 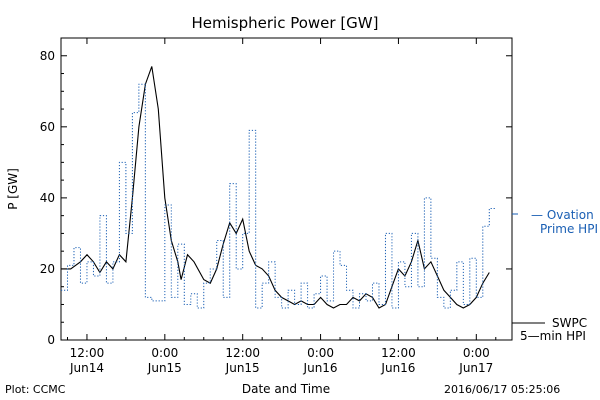 What do you see at coordinates (86, 368) in the screenshot?
I see `x-tick-date-0: Jun14` at bounding box center [86, 368].